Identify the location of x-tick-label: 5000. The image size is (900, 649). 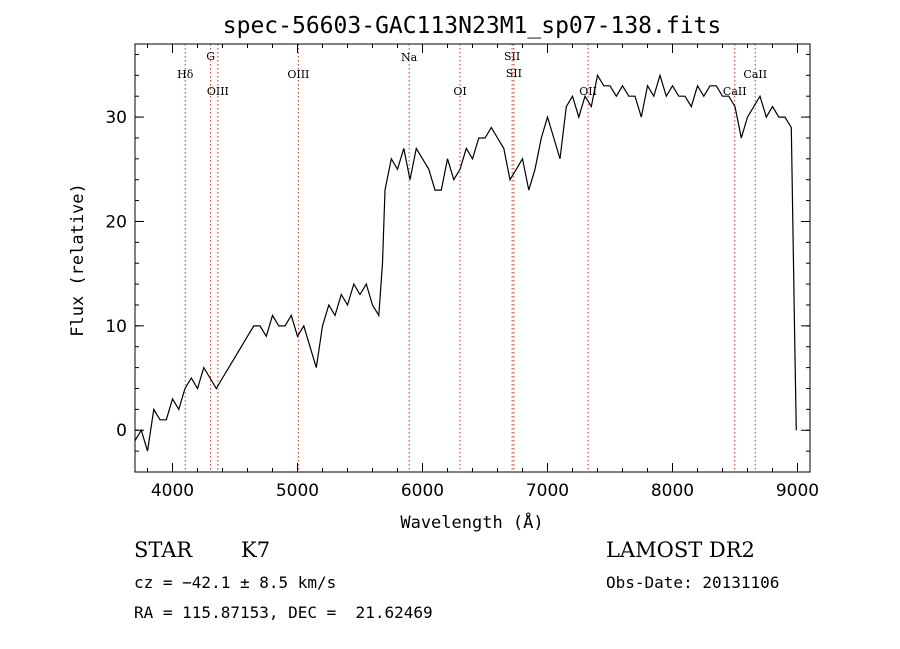
(297, 491).